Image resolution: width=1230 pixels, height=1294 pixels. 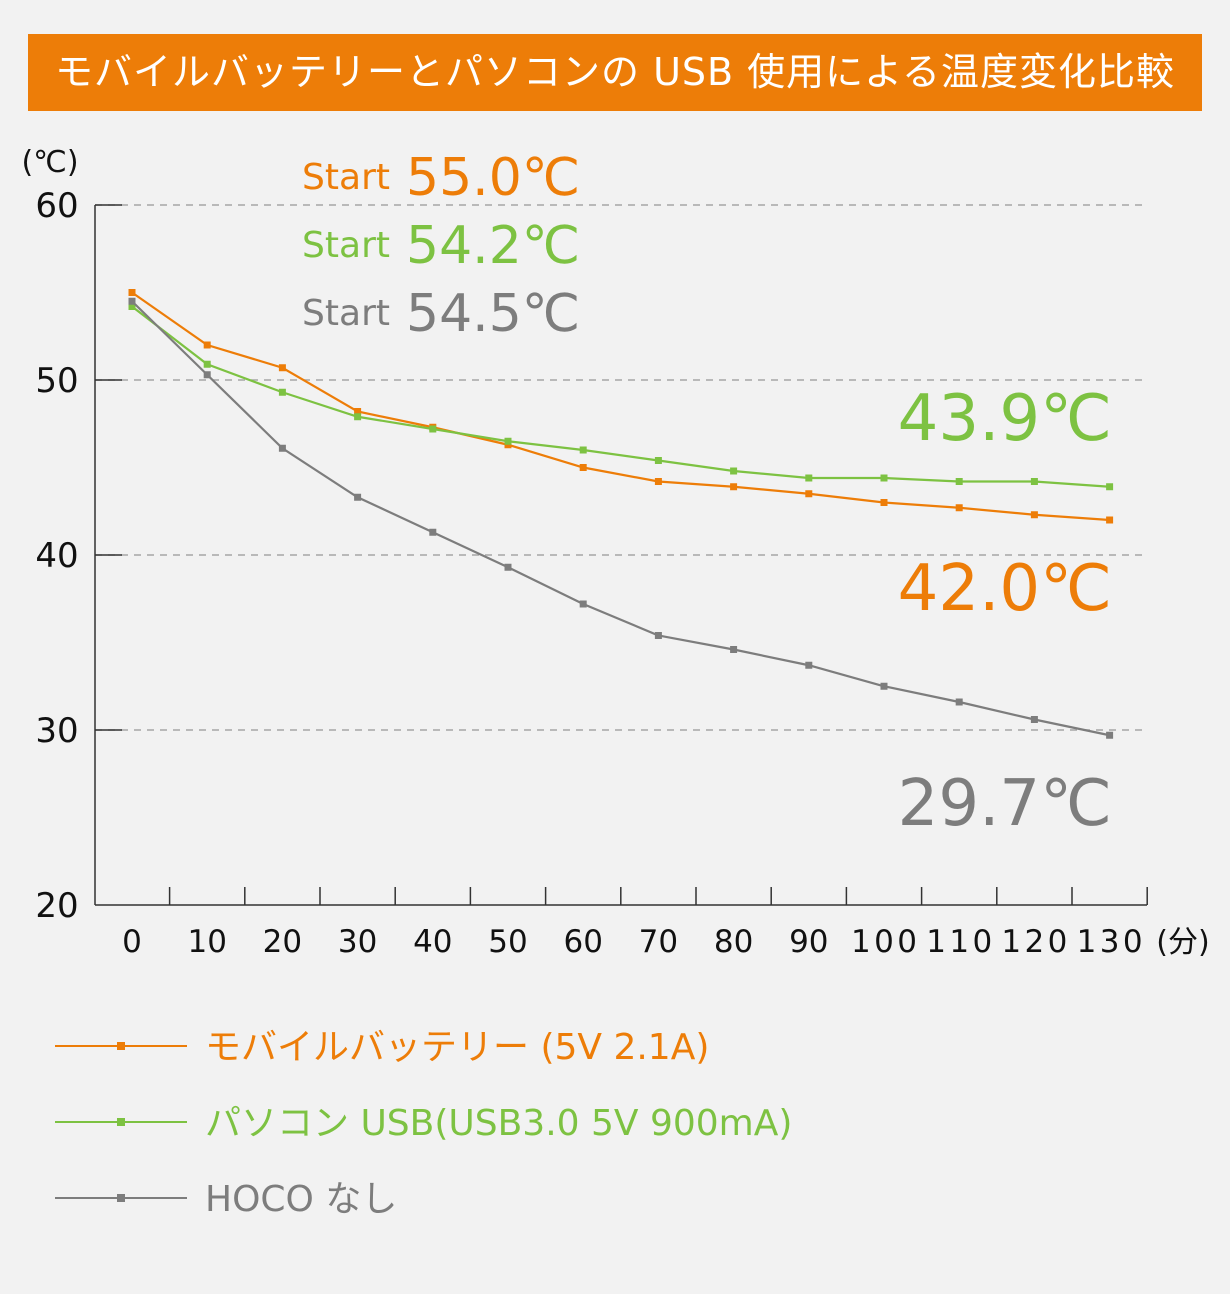 I want to click on x-tick-label: 130, so click(x=1110, y=942).